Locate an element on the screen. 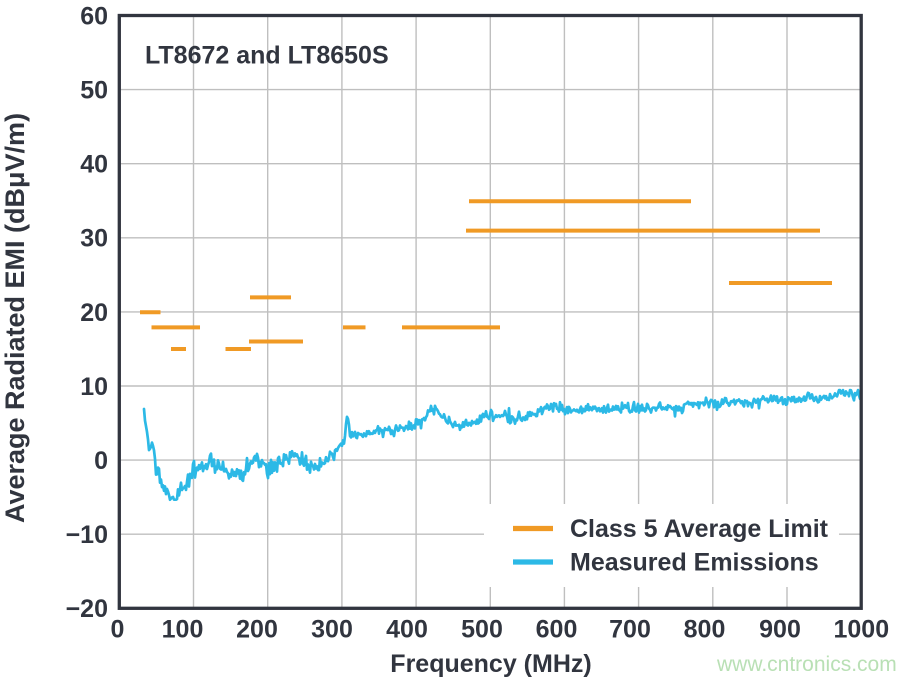 This screenshot has height=682, width=900. svg-text: 1000 is located at coordinates (861, 630).